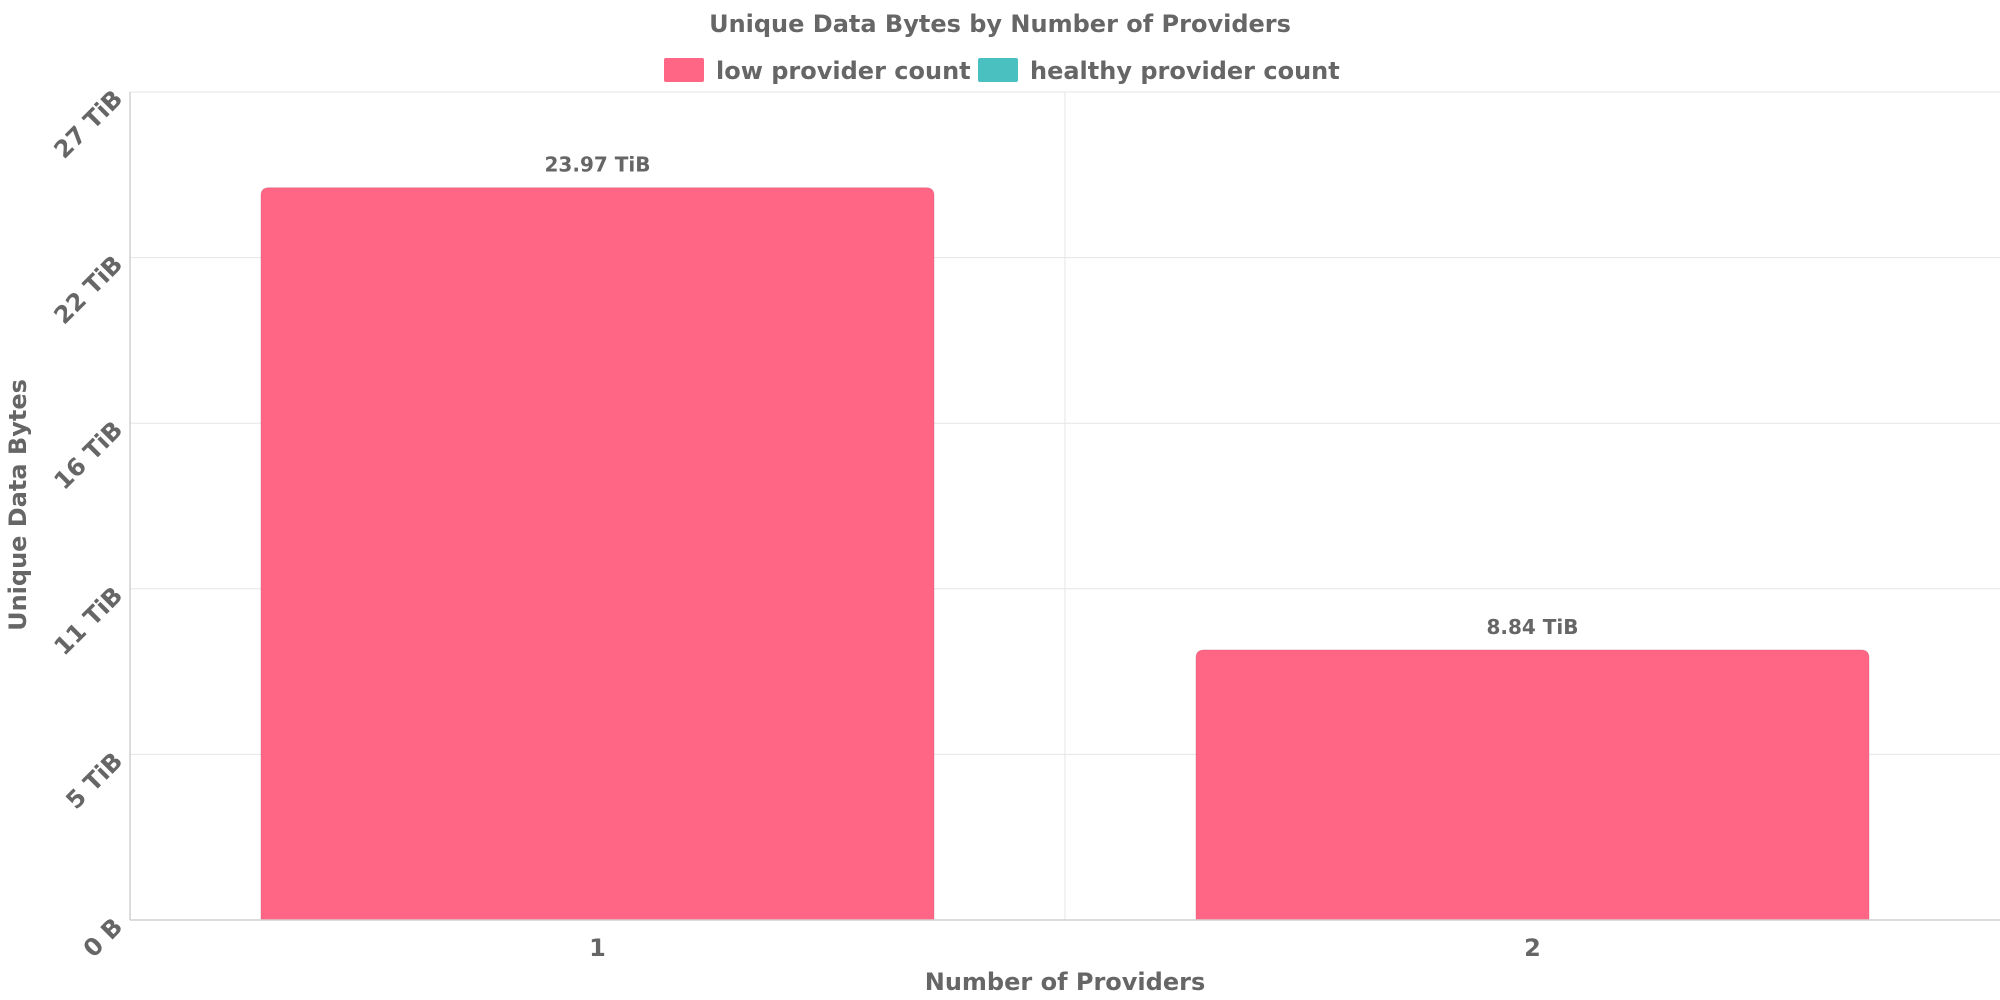  Describe the element at coordinates (18, 505) in the screenshot. I see `y-axis-title: Unique Data Bytes` at that location.